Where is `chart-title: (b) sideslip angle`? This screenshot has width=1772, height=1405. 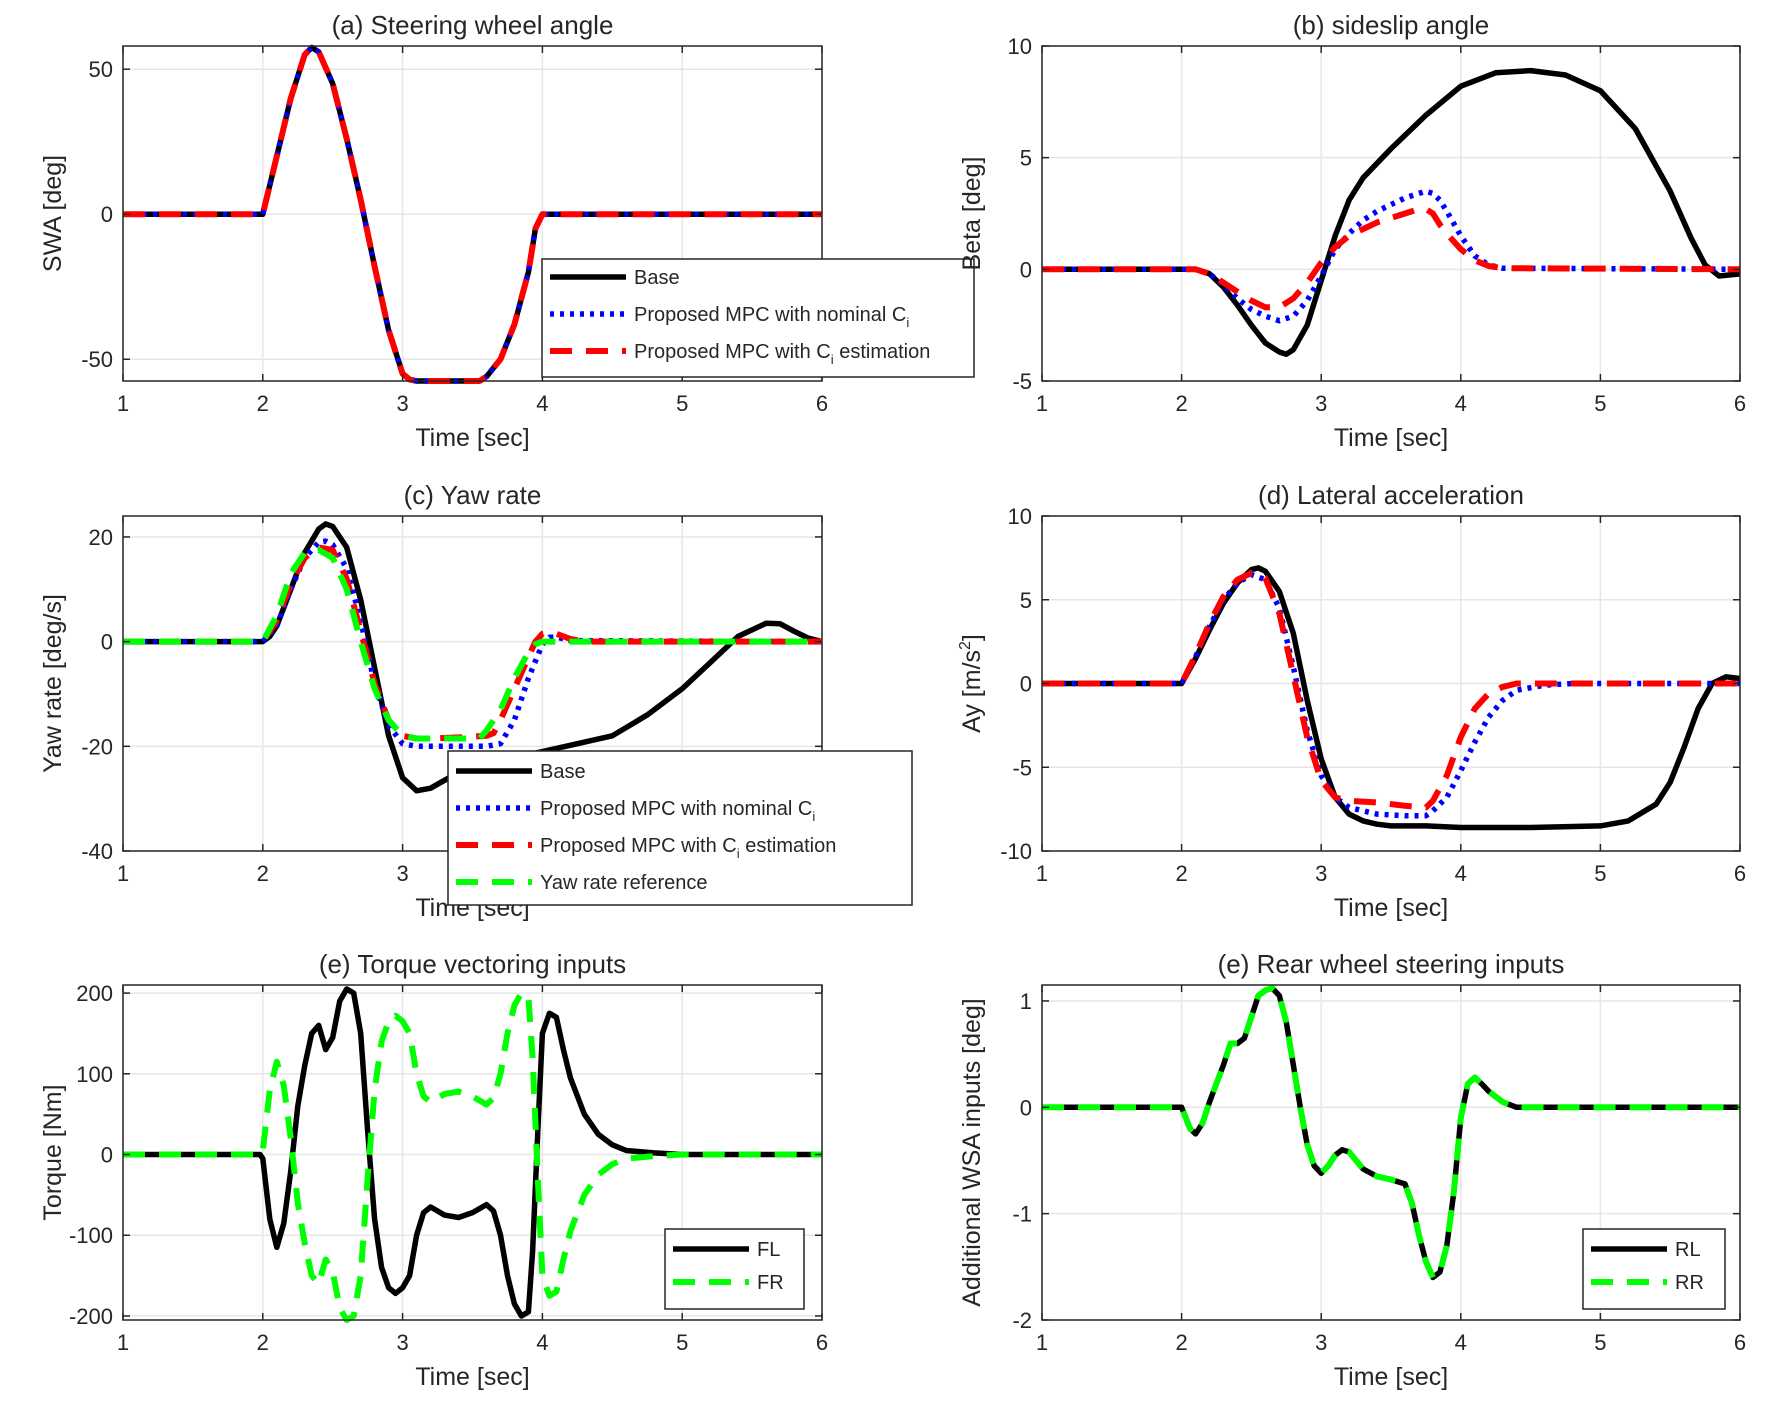
chart-title: (b) sideslip angle is located at coordinates (1391, 25).